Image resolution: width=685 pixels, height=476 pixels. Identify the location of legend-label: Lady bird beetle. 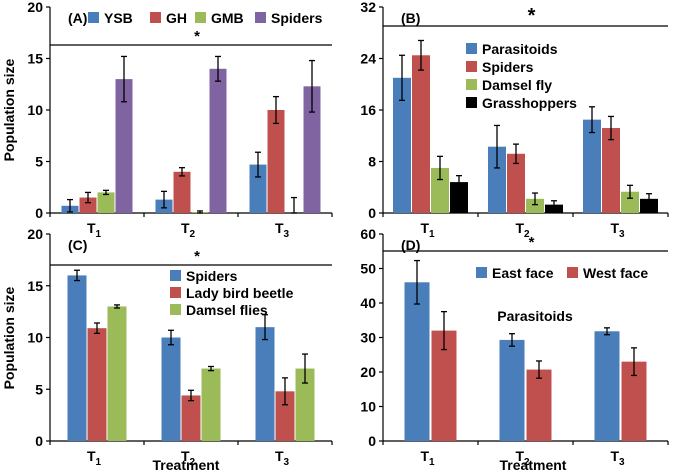
(240, 293).